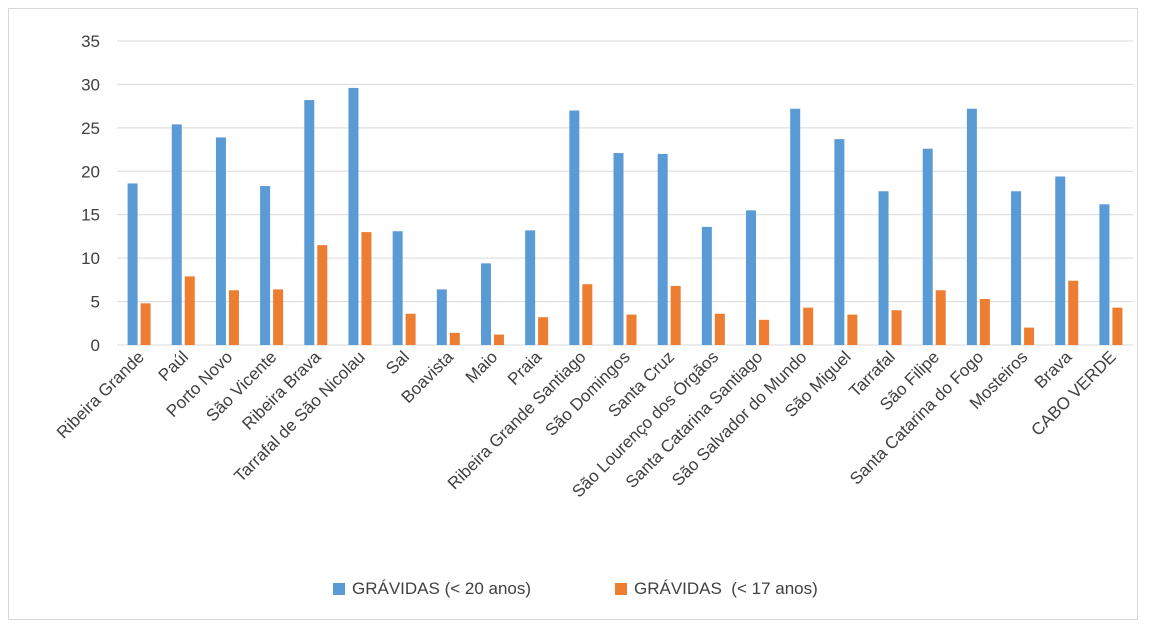 The height and width of the screenshot is (628, 1149). What do you see at coordinates (90, 258) in the screenshot?
I see `y-tick-label: 10` at bounding box center [90, 258].